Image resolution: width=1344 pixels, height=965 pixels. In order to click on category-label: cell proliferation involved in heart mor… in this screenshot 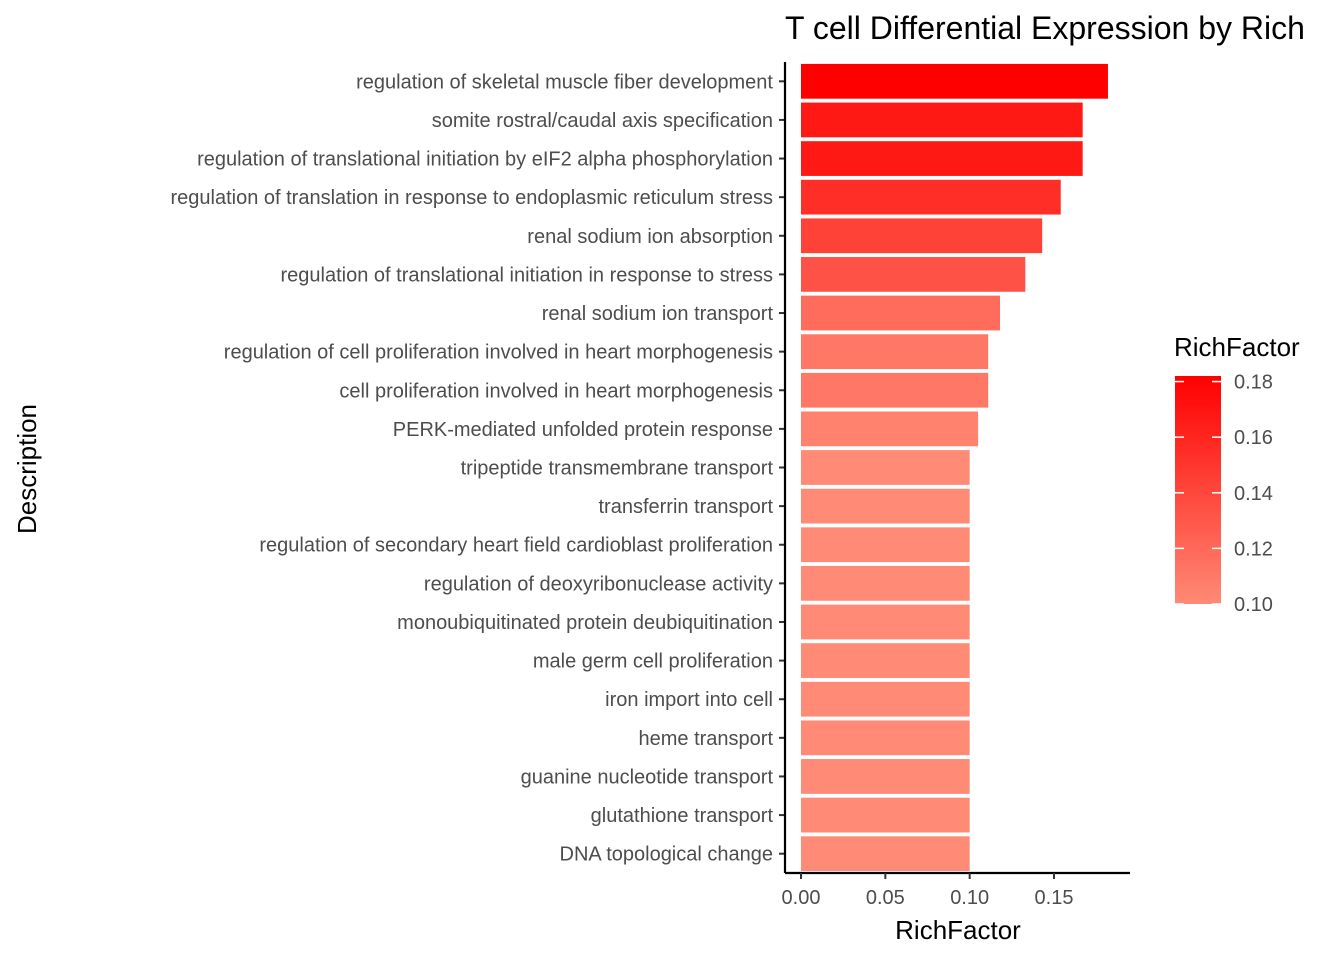, I will do `click(556, 391)`.